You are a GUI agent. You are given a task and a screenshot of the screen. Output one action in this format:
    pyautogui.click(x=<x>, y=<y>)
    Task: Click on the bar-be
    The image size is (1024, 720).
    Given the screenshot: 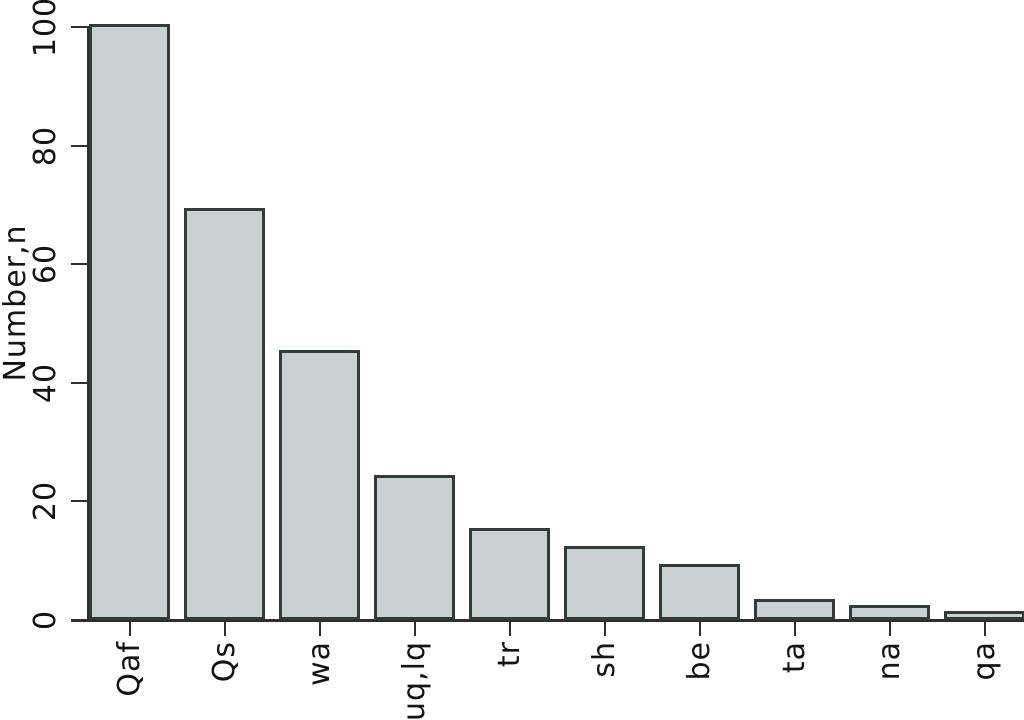 What is the action you would take?
    pyautogui.click(x=699, y=592)
    